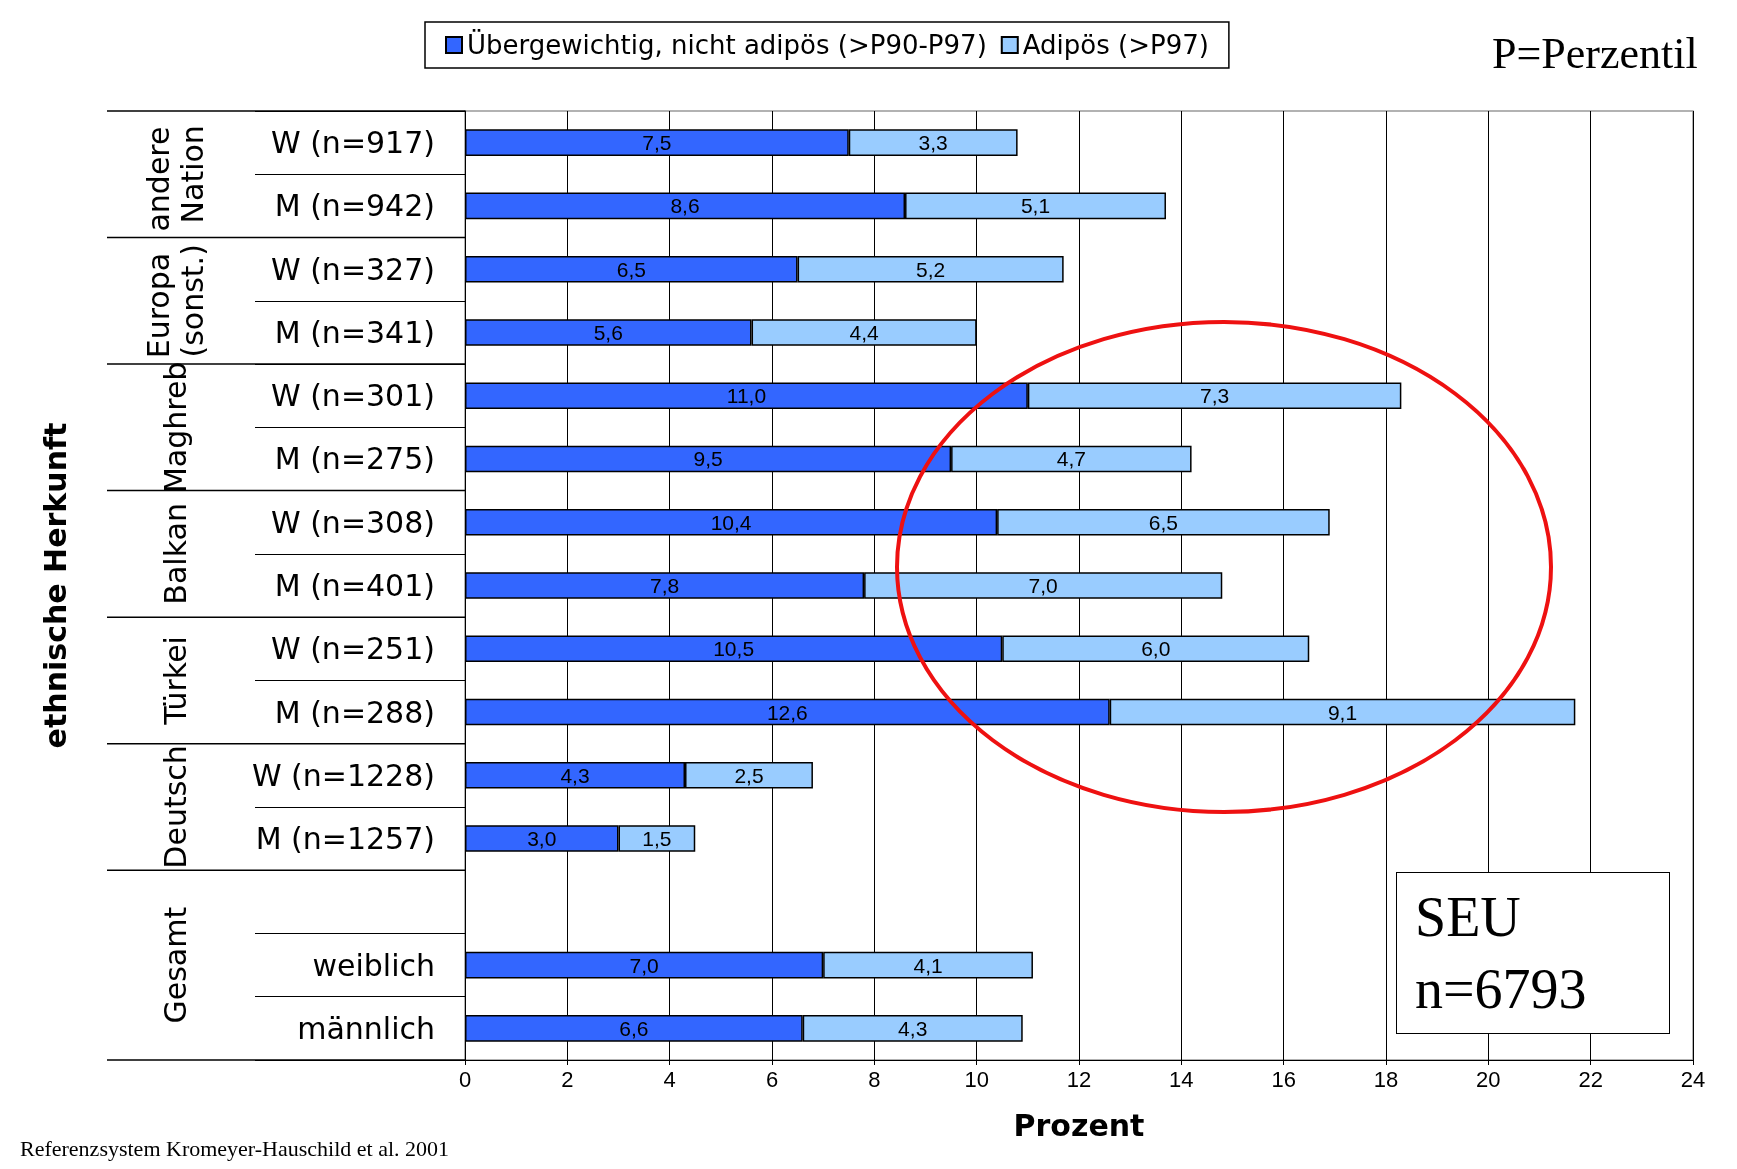 Image resolution: width=1737 pixels, height=1169 pixels. What do you see at coordinates (1501, 989) in the screenshot?
I see `annotation: n=6793` at bounding box center [1501, 989].